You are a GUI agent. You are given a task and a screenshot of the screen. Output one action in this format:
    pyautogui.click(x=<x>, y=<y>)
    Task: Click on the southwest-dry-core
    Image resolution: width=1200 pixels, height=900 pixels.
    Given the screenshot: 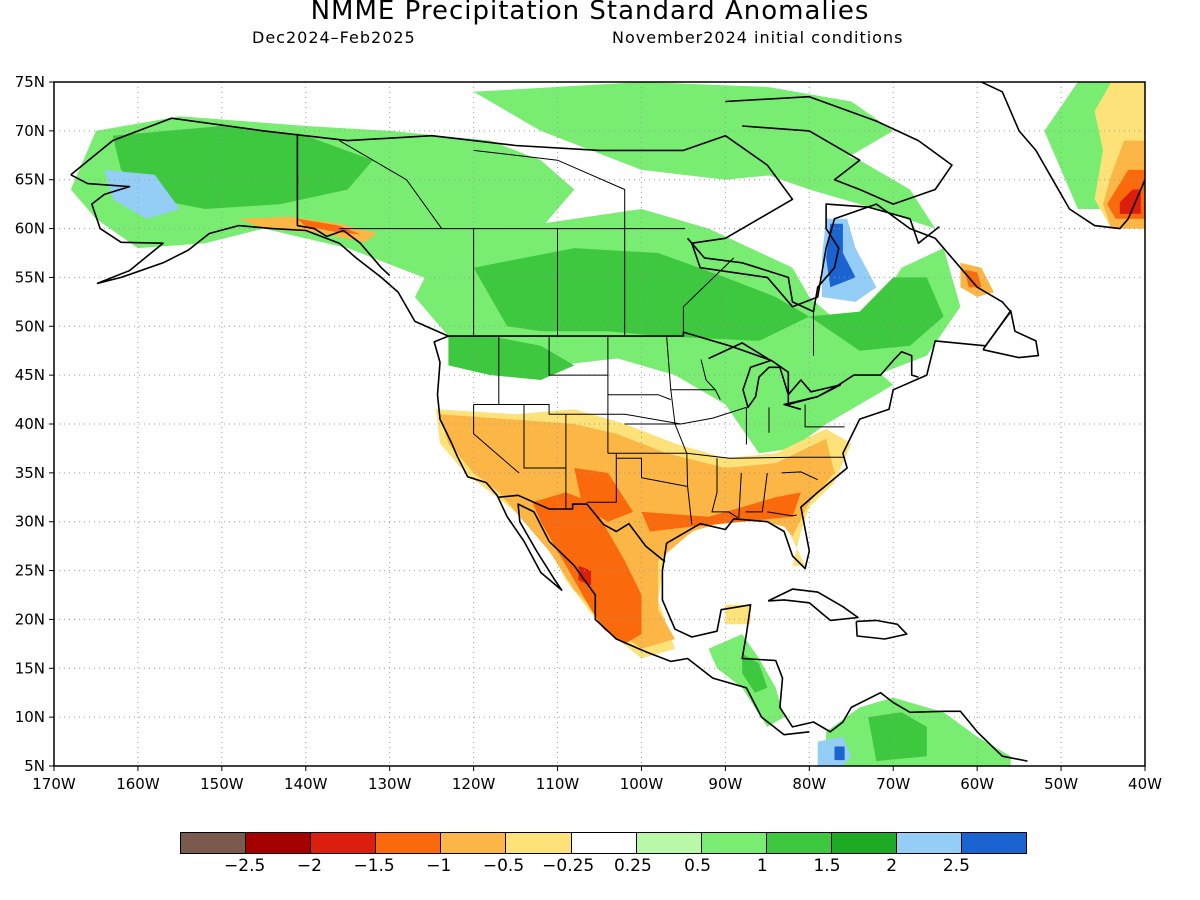 What is the action you would take?
    pyautogui.click(x=604, y=495)
    